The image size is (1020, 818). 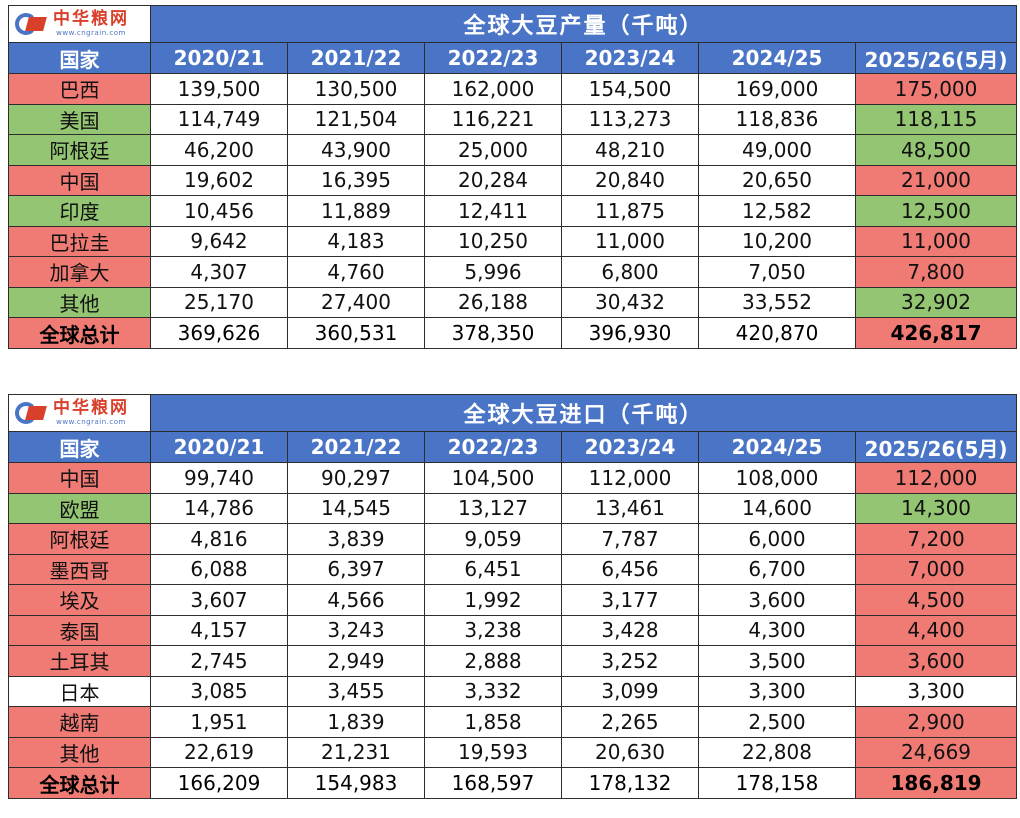 I want to click on value-cell: 25,170, so click(x=219, y=302).